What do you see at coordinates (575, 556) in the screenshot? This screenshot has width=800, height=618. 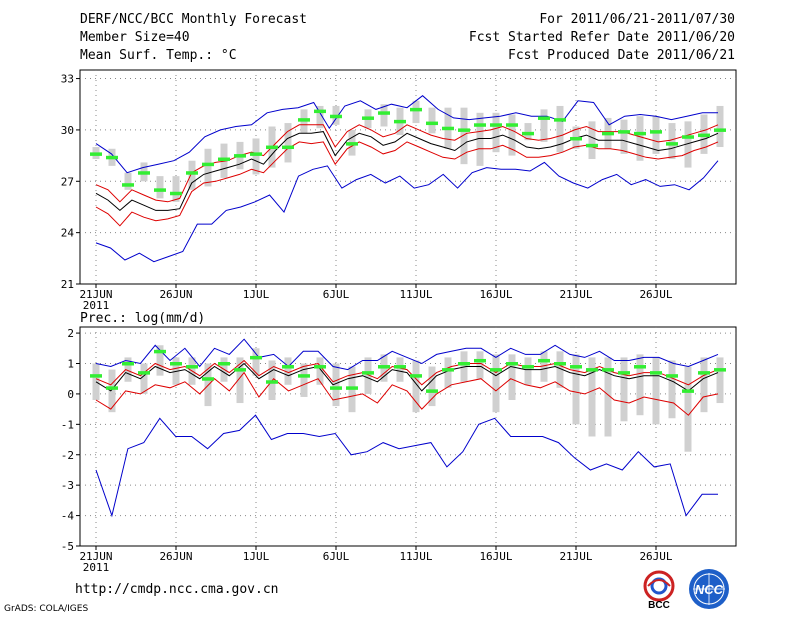 I see `x-tick-label: 21JUL` at bounding box center [575, 556].